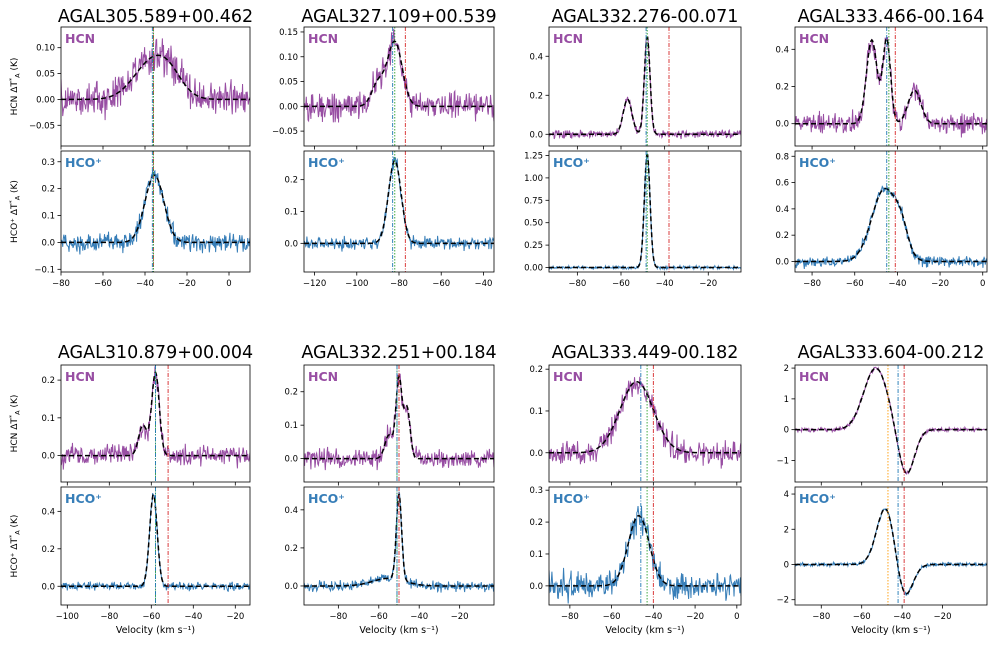  Describe the element at coordinates (645, 17) in the screenshot. I see `panel-title: AGAL332.276-00.071` at that location.